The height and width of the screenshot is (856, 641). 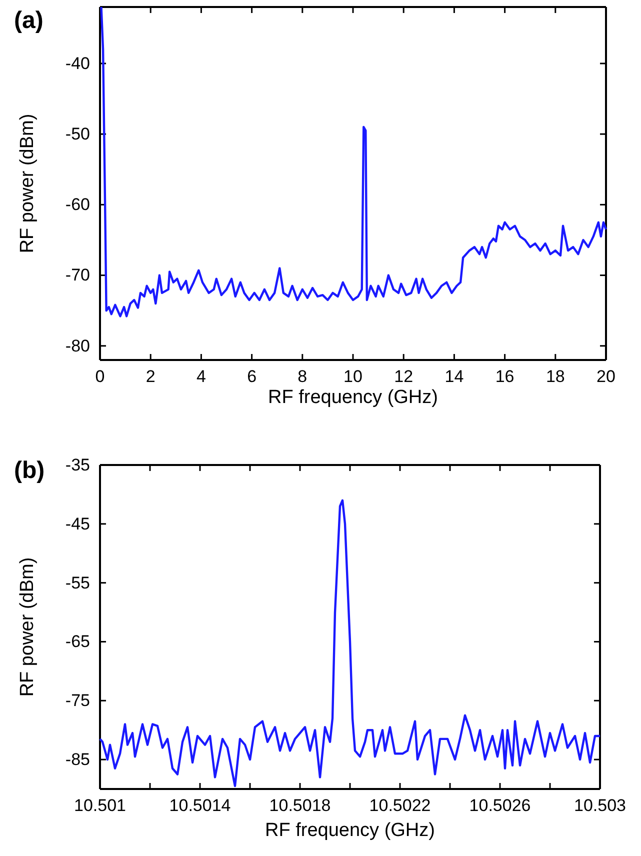 I want to click on chart-title: (b), so click(x=29, y=470).